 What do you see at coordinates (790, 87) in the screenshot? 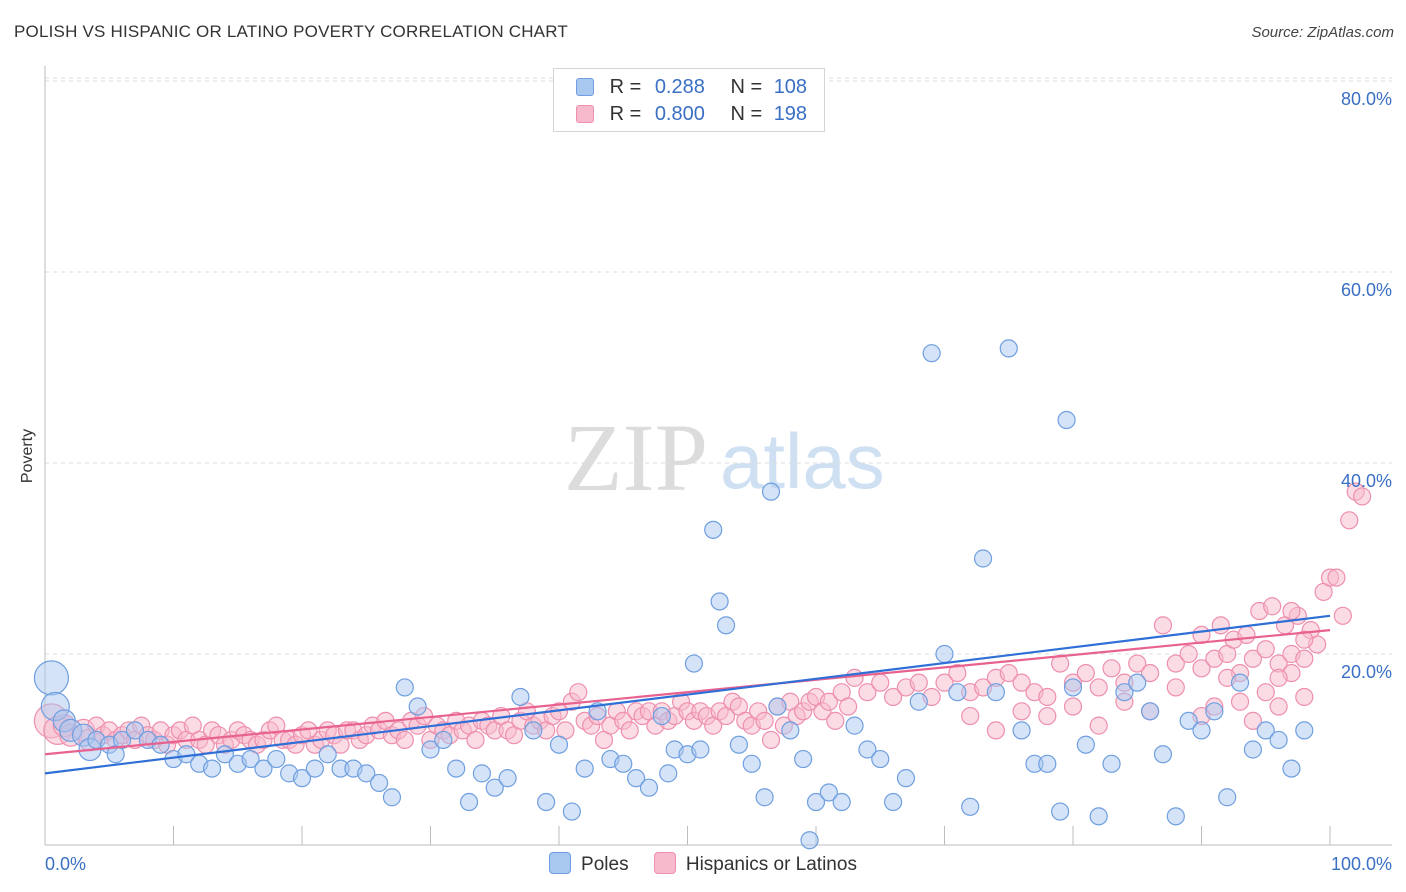
I see `stats-n-value: 108` at bounding box center [790, 87].